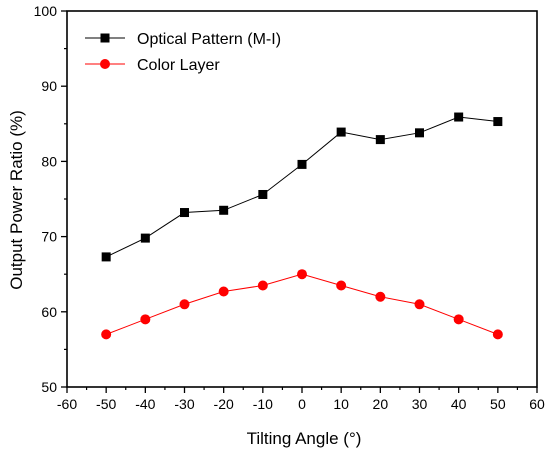 The image size is (550, 453). Describe the element at coordinates (304, 438) in the screenshot. I see `x-axis-title: Tilting Angle (°)` at that location.